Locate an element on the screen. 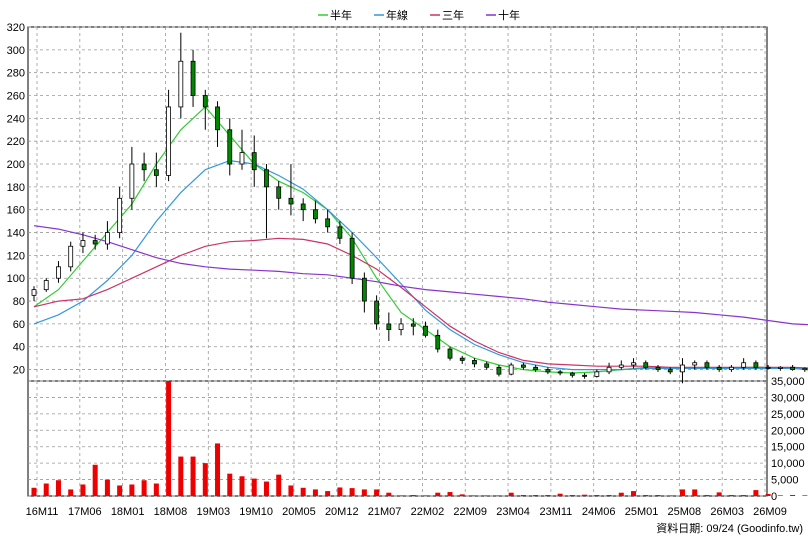 The image size is (808, 540). x-tick-label: 25M01 is located at coordinates (642, 512).